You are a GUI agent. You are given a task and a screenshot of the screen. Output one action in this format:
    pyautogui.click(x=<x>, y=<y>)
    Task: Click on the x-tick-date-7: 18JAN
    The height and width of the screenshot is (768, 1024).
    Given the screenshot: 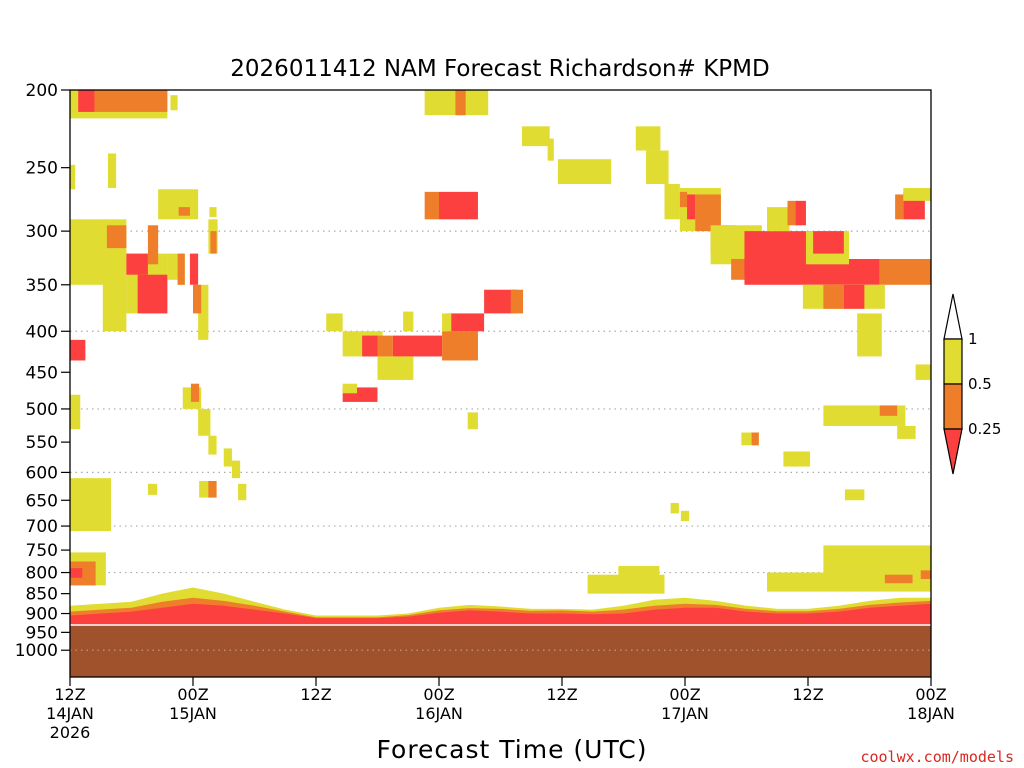 What is the action you would take?
    pyautogui.click(x=931, y=713)
    